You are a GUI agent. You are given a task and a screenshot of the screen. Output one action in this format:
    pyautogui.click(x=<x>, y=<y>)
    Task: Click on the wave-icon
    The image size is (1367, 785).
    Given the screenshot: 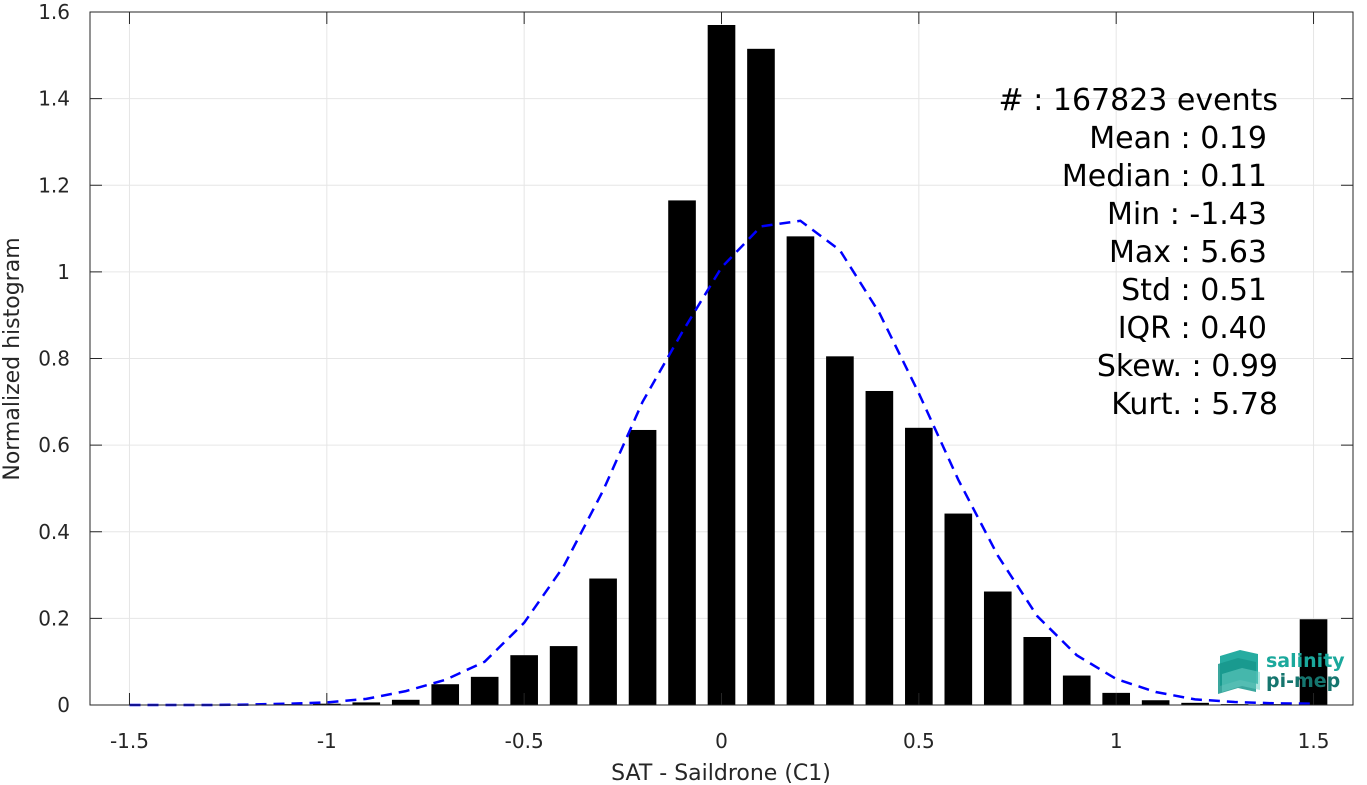 What is the action you would take?
    pyautogui.click(x=1239, y=672)
    